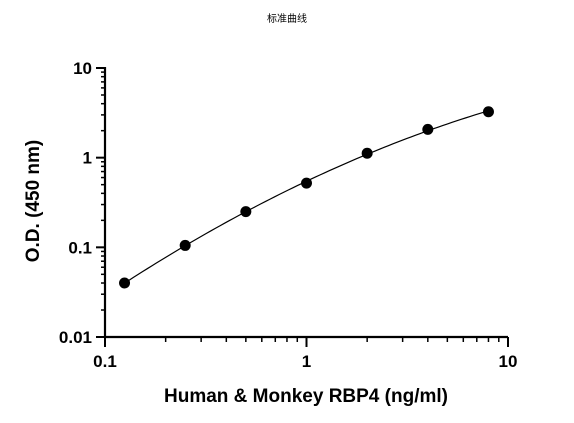  I want to click on x-tick-label: 0.1, so click(105, 361).